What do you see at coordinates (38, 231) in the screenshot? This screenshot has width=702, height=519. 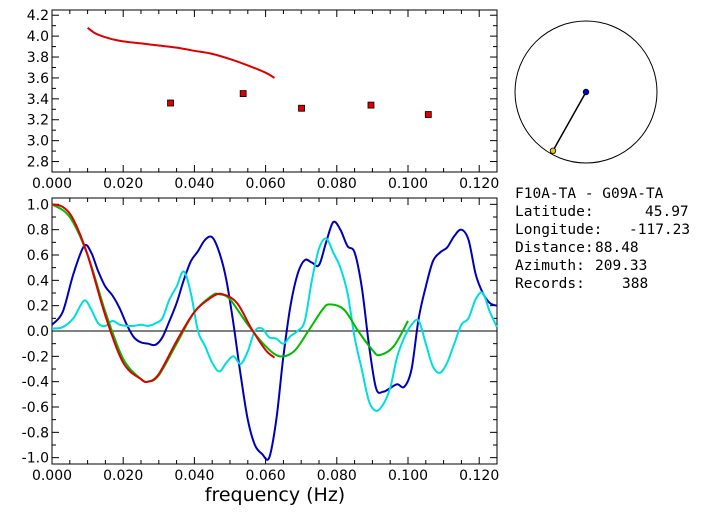 I see `y-tick-label: 0.8` at bounding box center [38, 231].